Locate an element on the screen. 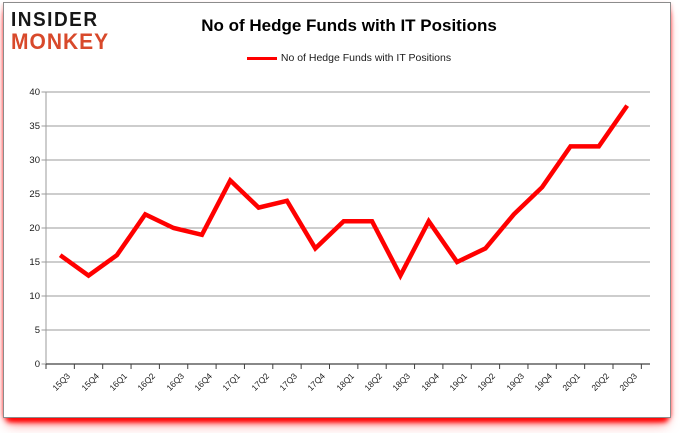 The width and height of the screenshot is (680, 433). y-tick-label: 35 is located at coordinates (34, 126).